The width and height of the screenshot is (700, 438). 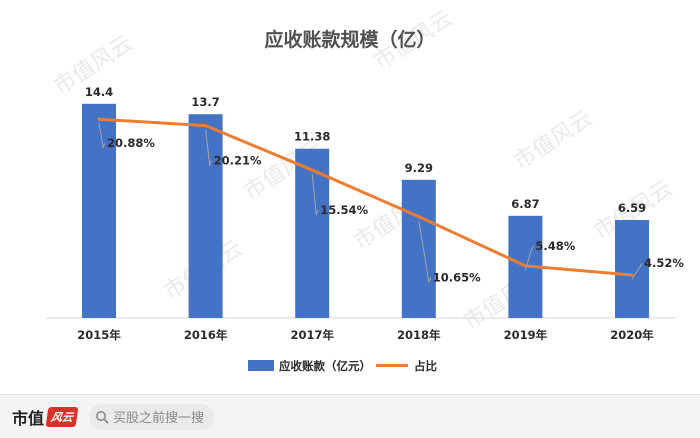 What do you see at coordinates (261, 365) in the screenshot?
I see `legend-swatch-bar` at bounding box center [261, 365].